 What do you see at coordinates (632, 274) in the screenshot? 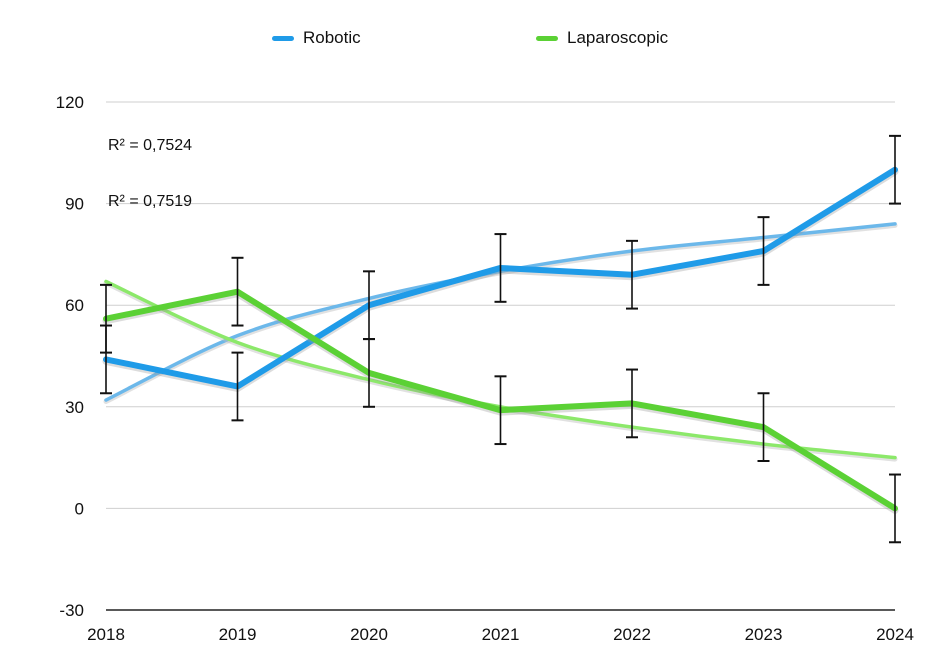
I see `error-bar-robotic-2022` at bounding box center [632, 274].